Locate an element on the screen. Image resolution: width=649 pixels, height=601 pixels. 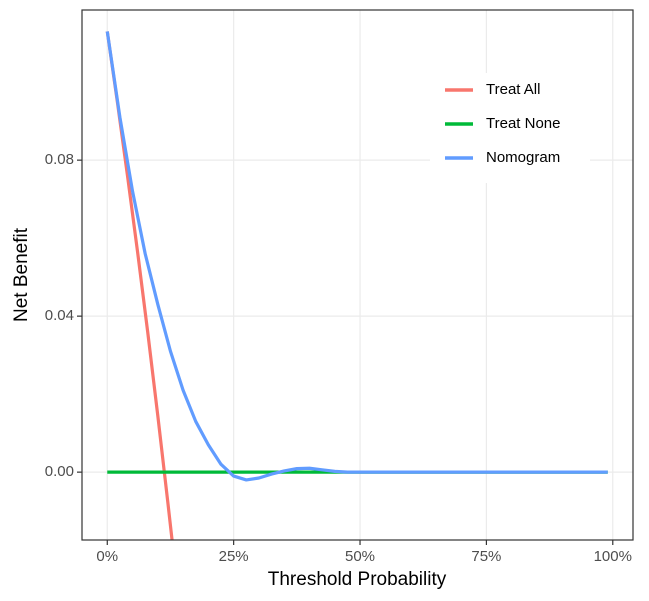
x-tick-label: 75% is located at coordinates (486, 556).